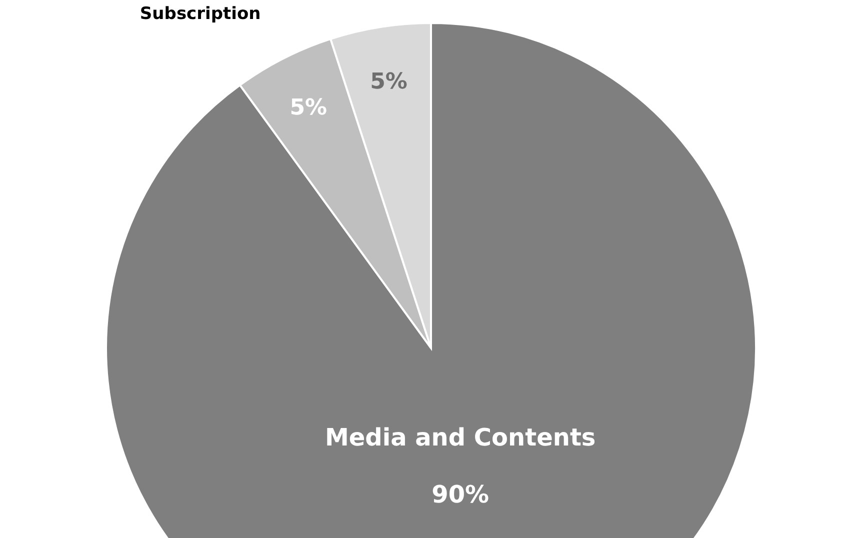 This screenshot has height=538, width=857. What do you see at coordinates (461, 494) in the screenshot?
I see `data-label: 90%` at bounding box center [461, 494].